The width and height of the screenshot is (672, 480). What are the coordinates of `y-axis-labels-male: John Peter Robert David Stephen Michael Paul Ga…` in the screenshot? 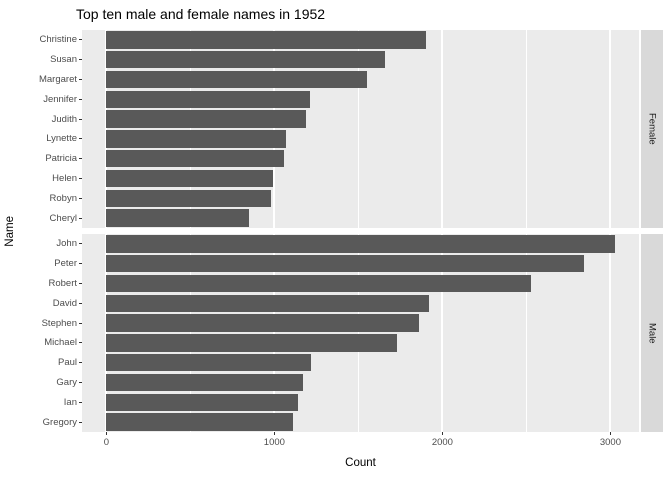 It's located at (41, 333).